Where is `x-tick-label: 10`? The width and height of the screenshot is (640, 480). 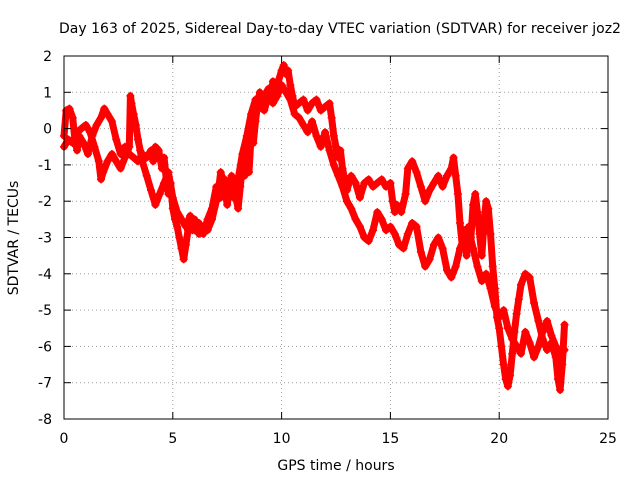
x-tick-label: 10 is located at coordinates (282, 439).